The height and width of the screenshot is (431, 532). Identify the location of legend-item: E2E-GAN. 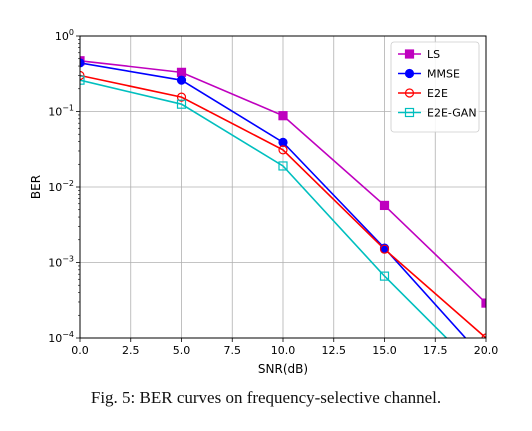
(437, 113).